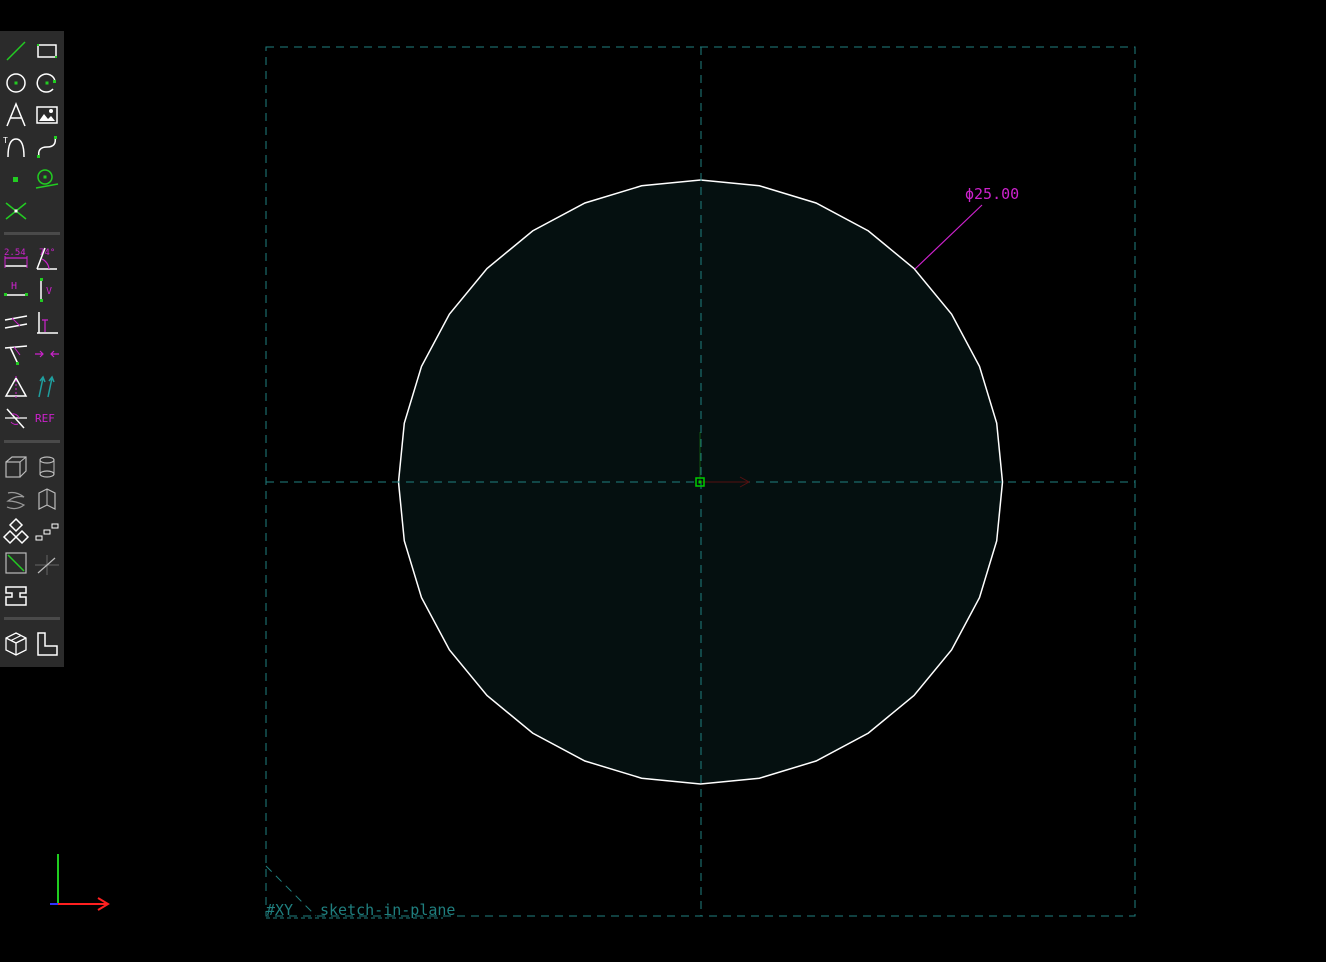  I want to click on step-rotating-icon, so click(16, 531).